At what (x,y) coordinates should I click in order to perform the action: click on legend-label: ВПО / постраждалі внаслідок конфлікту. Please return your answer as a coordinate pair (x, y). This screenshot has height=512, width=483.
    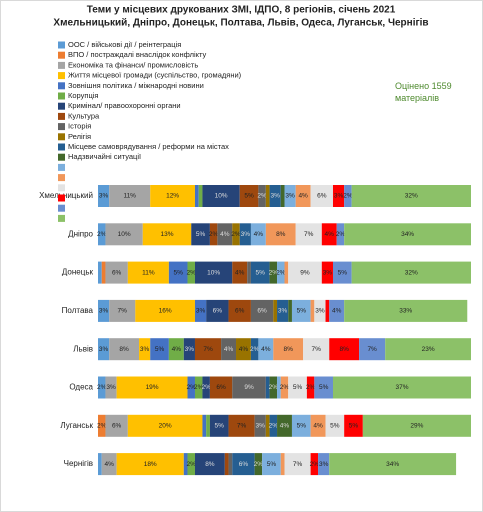
    Looking at the image, I should click on (137, 54).